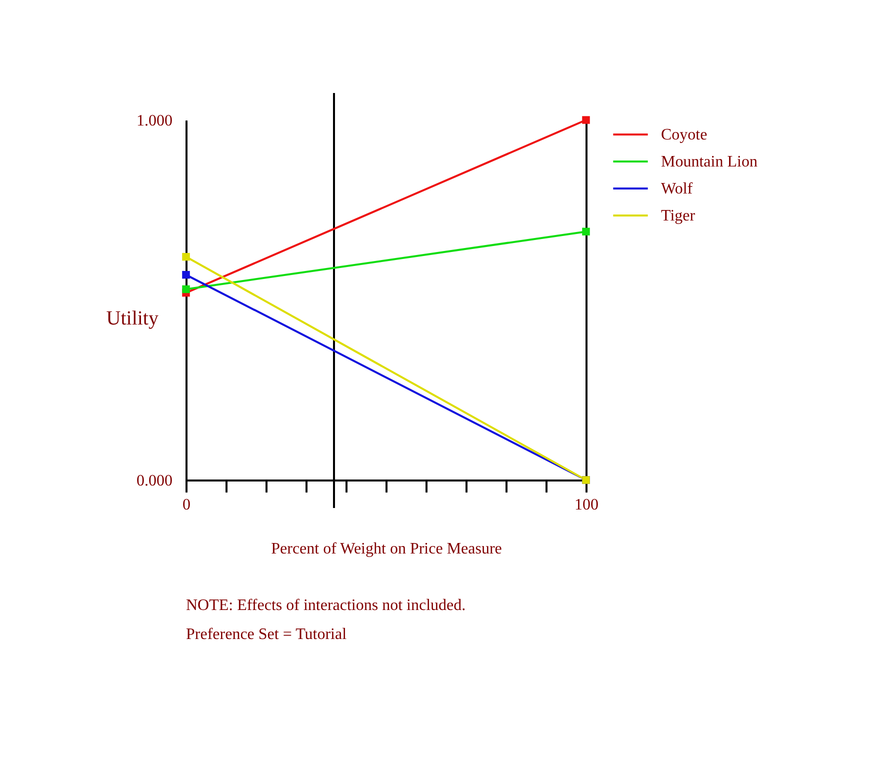 The height and width of the screenshot is (770, 882). I want to click on y-axis-title: Utility, so click(132, 319).